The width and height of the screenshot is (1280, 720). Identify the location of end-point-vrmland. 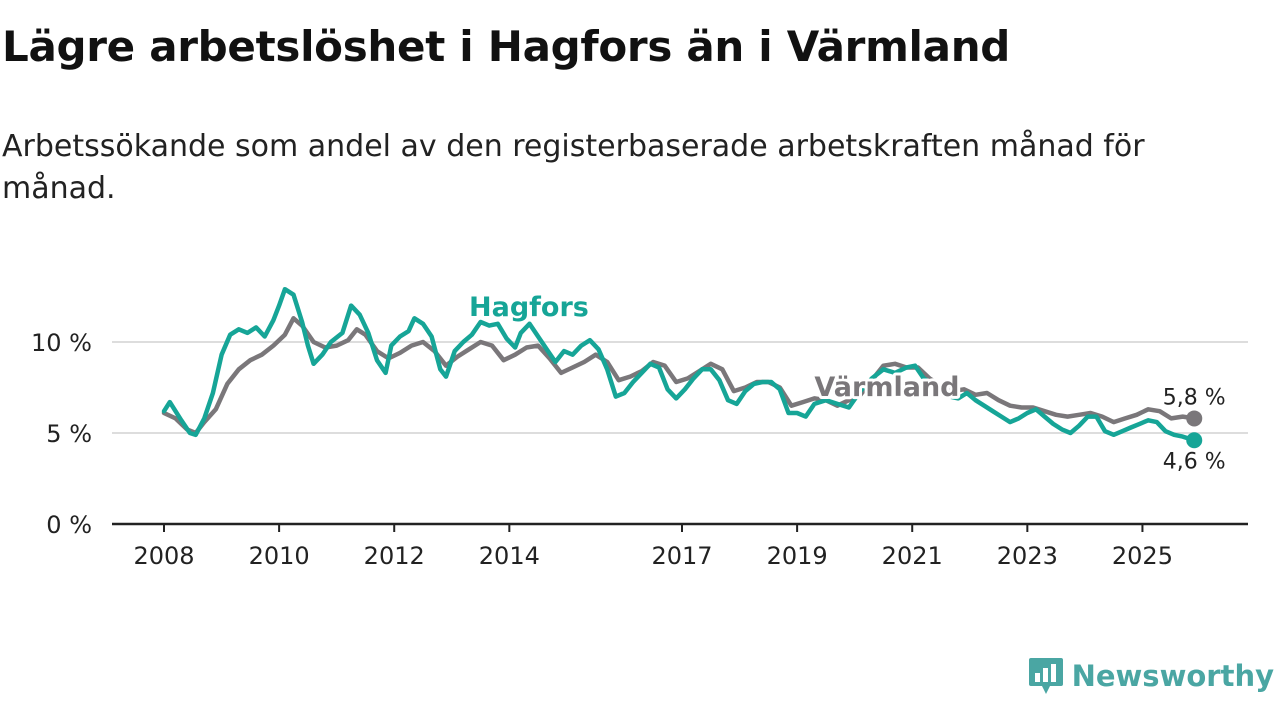
(1194, 418).